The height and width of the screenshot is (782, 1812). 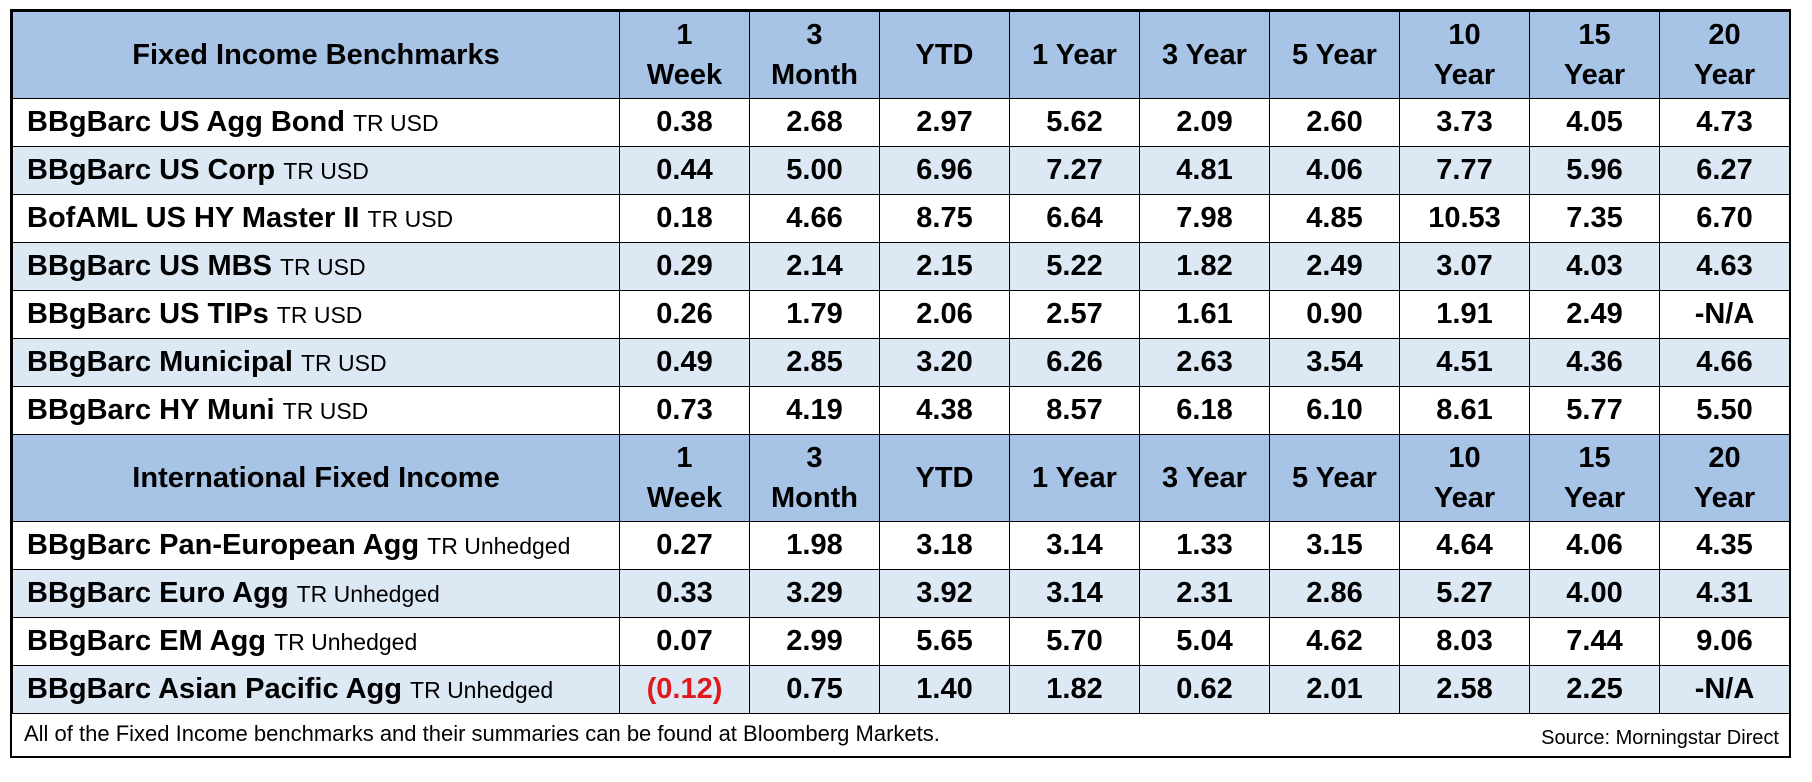 I want to click on value-cell: 4.19, so click(x=814, y=410).